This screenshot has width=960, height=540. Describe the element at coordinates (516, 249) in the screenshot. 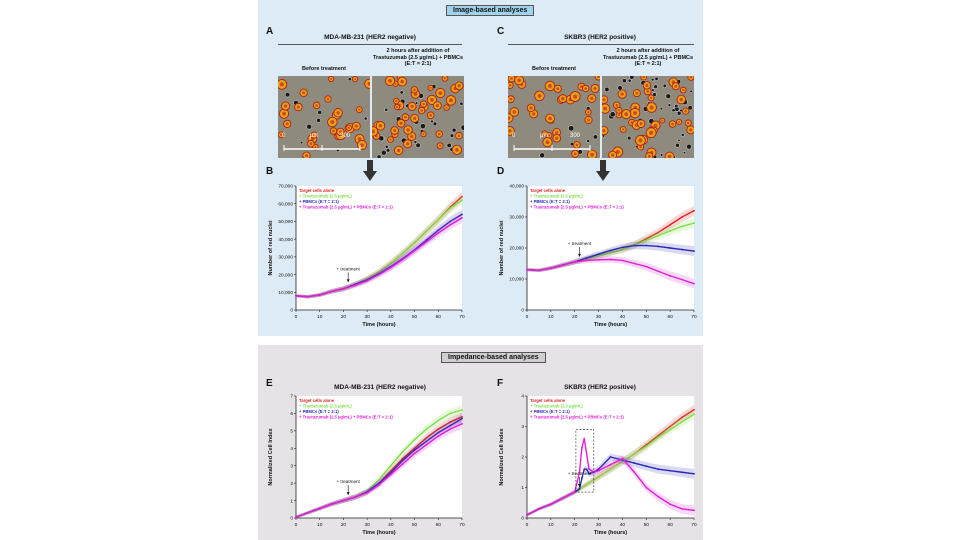

I see `y-tick-label: 20,000` at that location.